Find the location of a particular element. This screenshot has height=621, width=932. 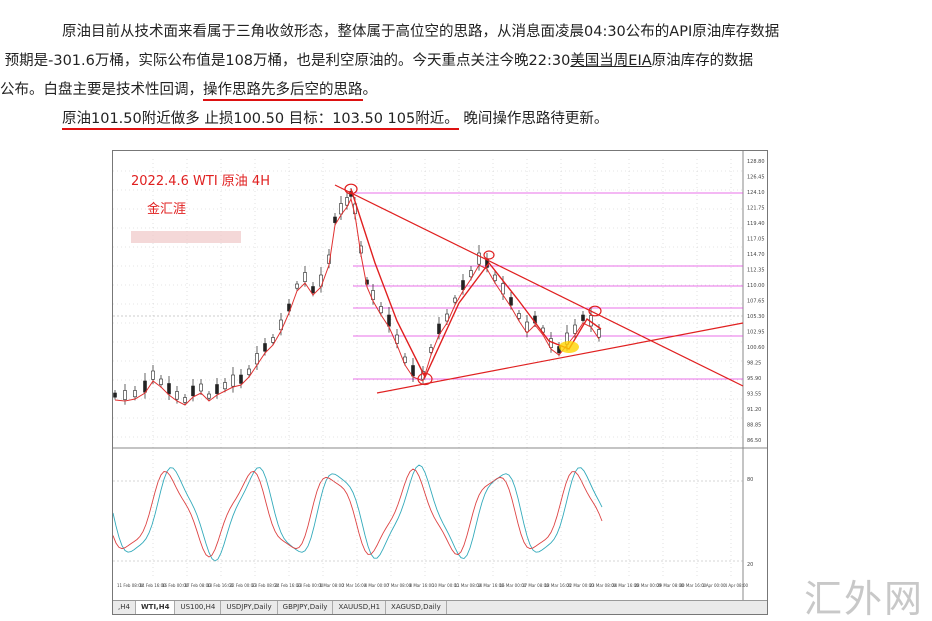

chart-tab: GBPJPY,Daily is located at coordinates (306, 607).